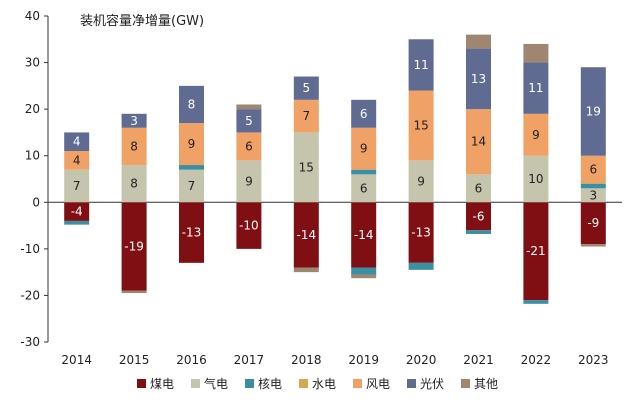 The width and height of the screenshot is (640, 400). Describe the element at coordinates (30, 249) in the screenshot. I see `y-tick-label: -10` at that location.